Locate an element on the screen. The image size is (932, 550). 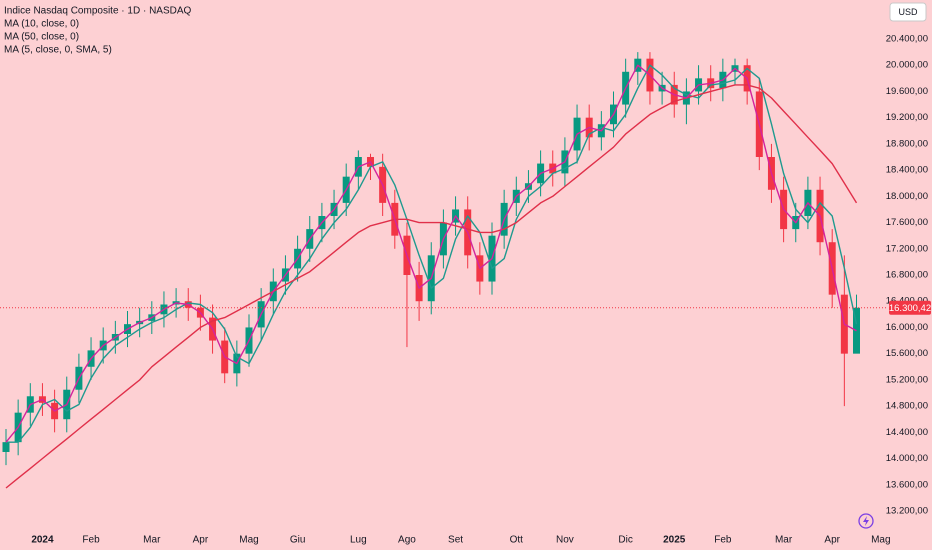
x-tick-label: Lug is located at coordinates (358, 540).